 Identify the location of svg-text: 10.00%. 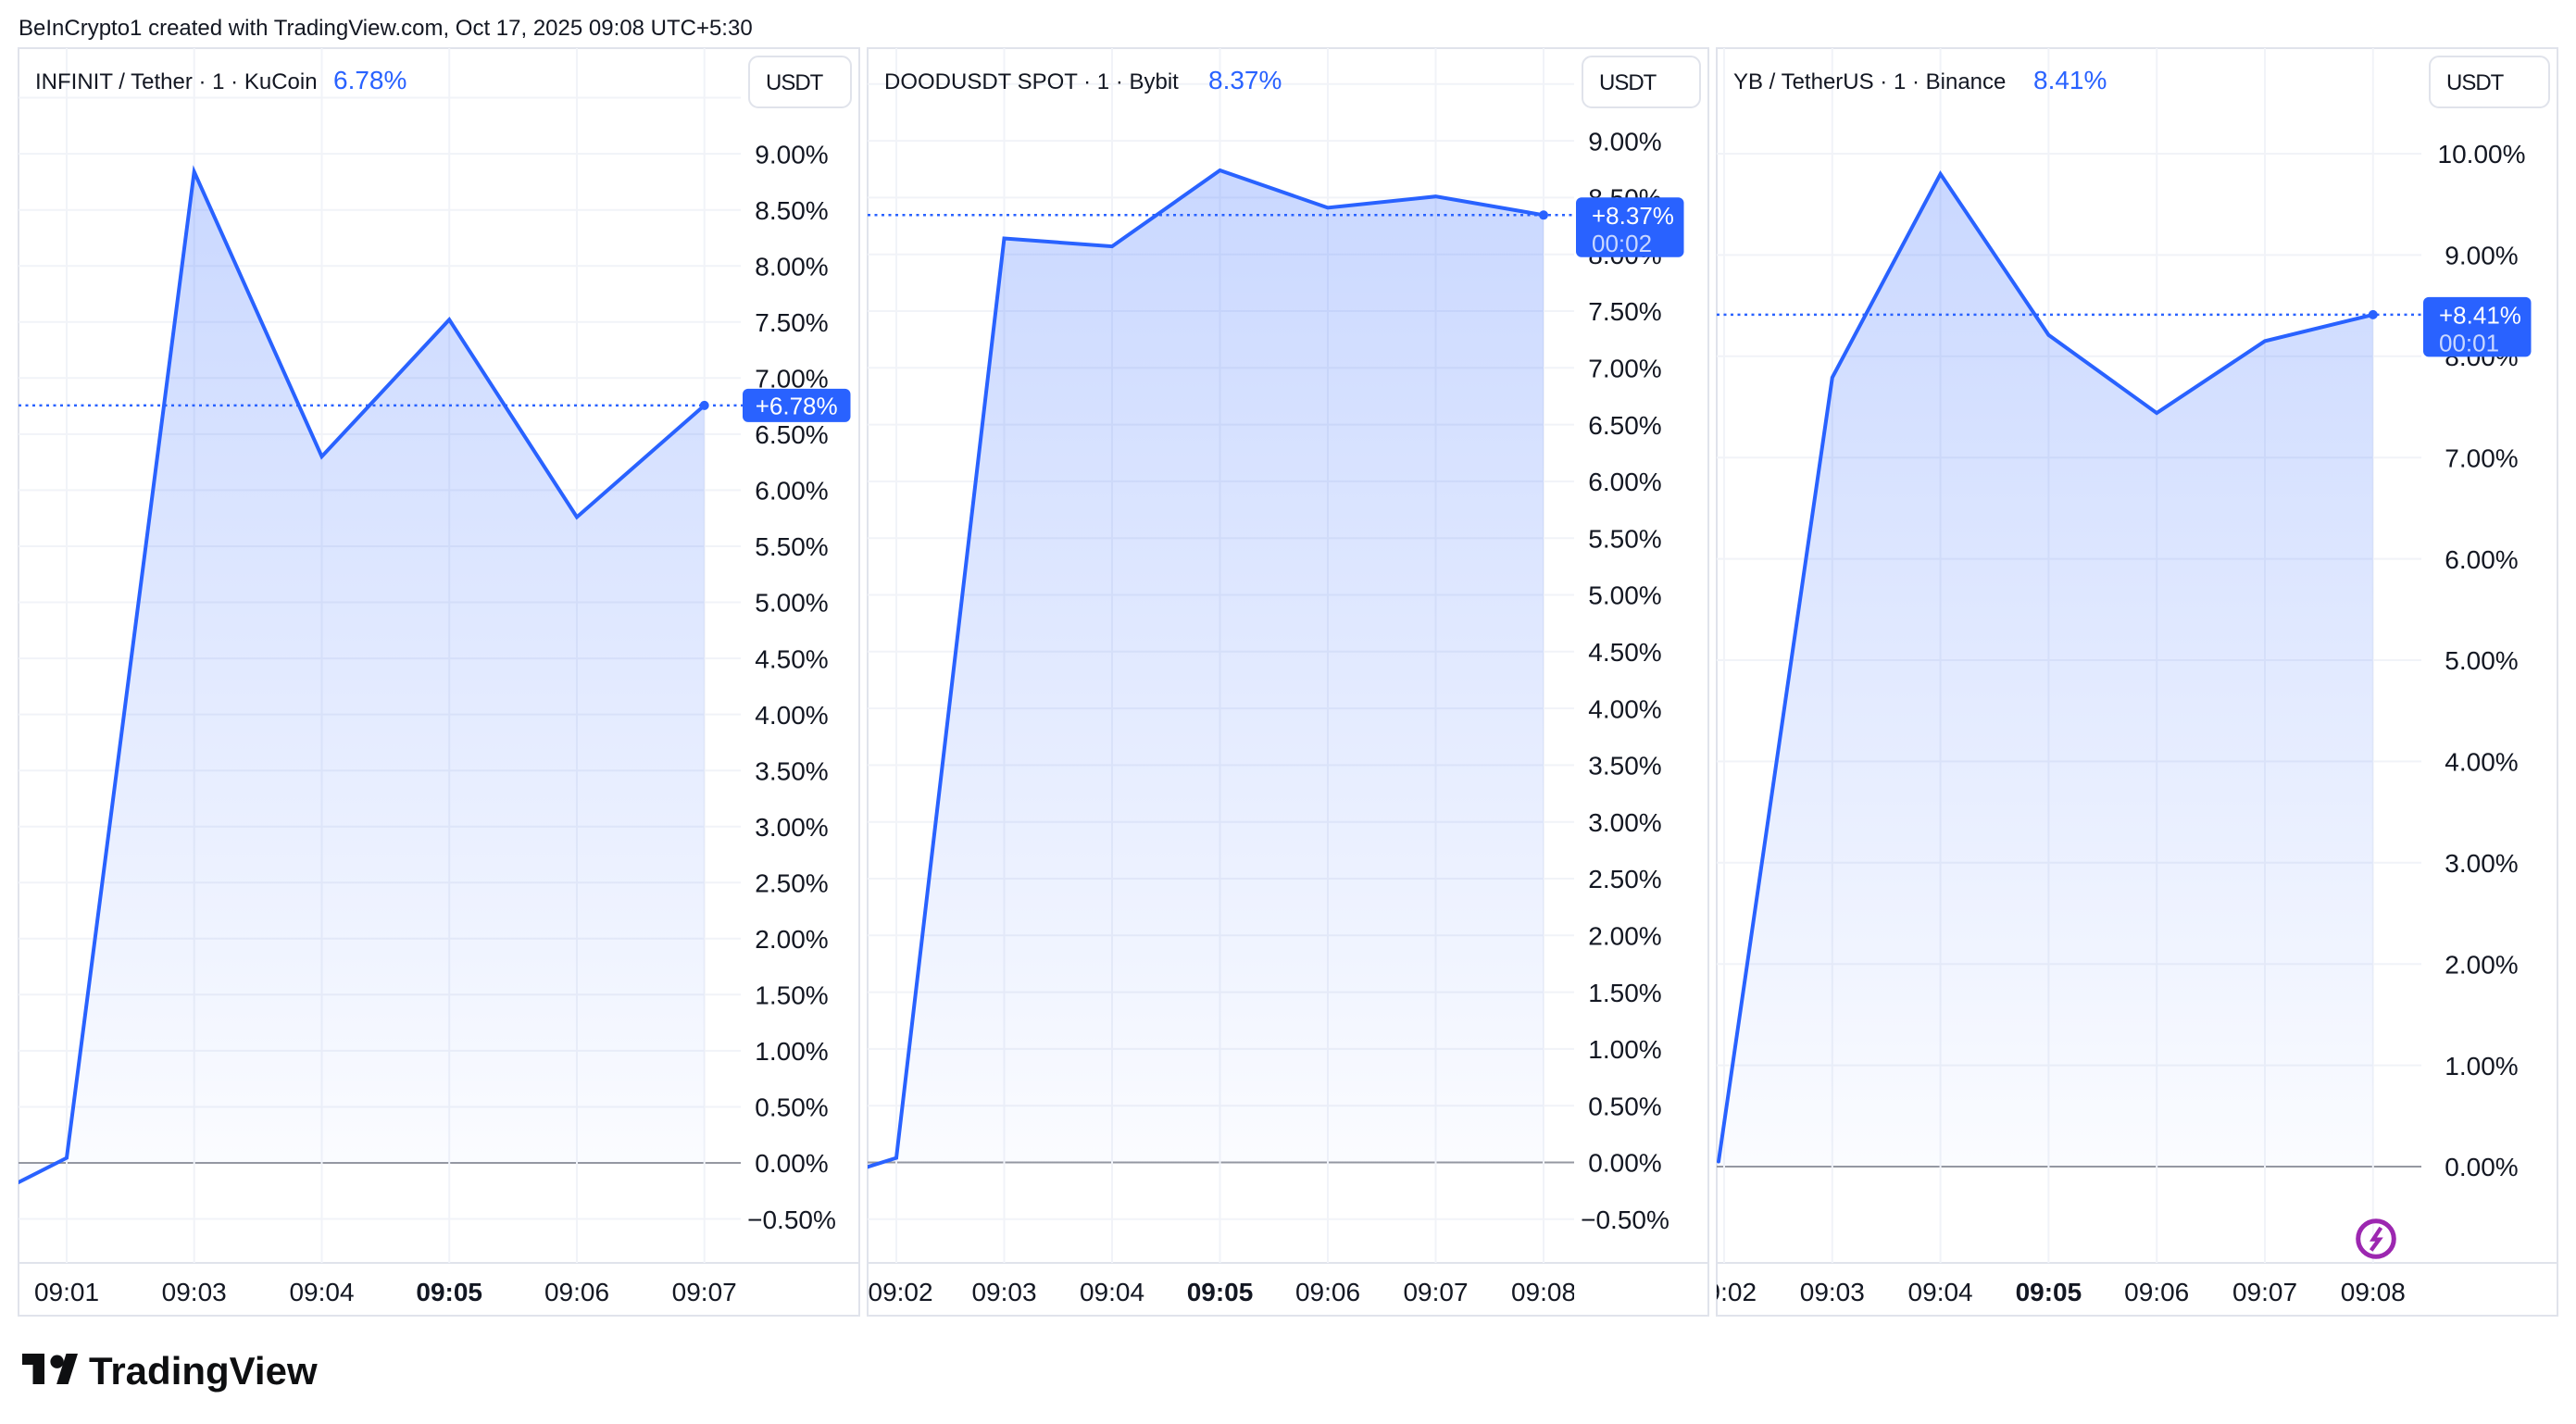
(2482, 154).